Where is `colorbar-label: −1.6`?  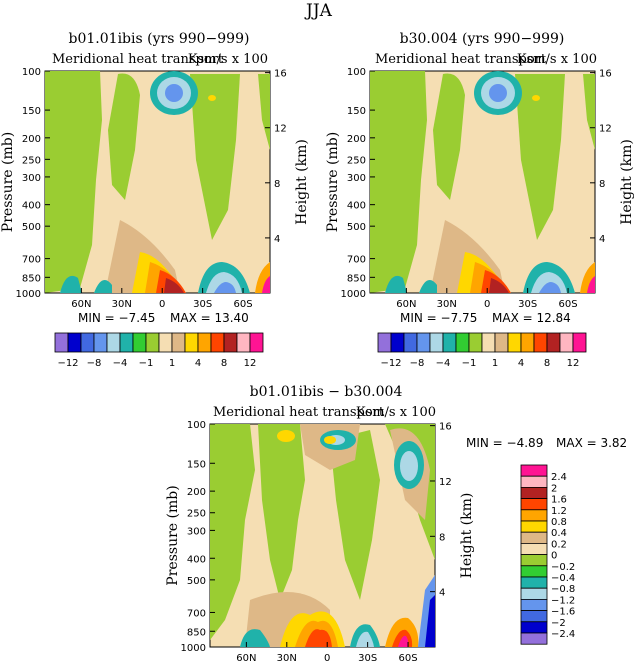 colorbar-label: −1.6 is located at coordinates (563, 612).